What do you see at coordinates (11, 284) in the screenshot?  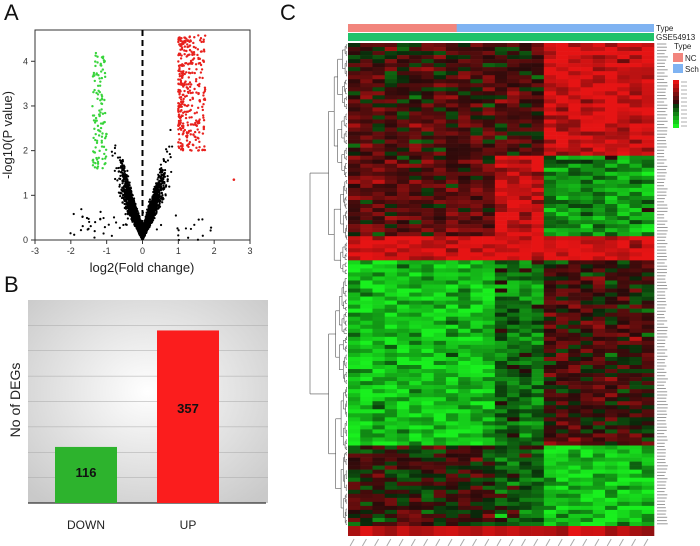 I see `panel-b-label: B` at bounding box center [11, 284].